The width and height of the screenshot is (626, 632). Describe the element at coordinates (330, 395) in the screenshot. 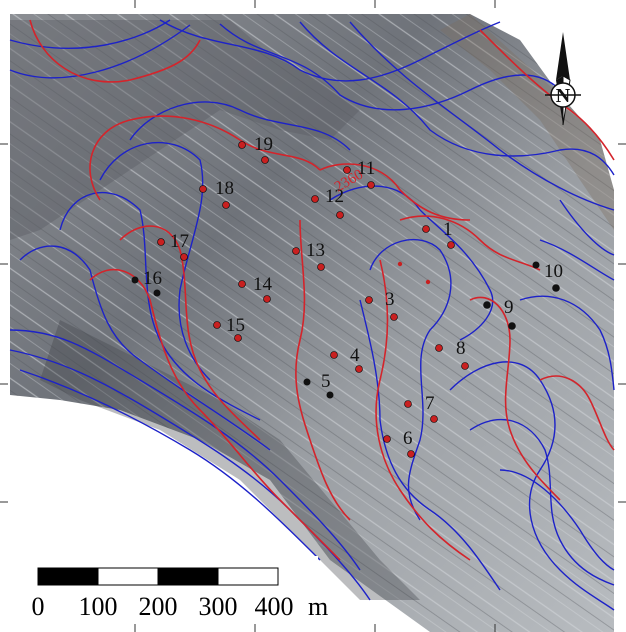

I see `site-5b-marker` at that location.